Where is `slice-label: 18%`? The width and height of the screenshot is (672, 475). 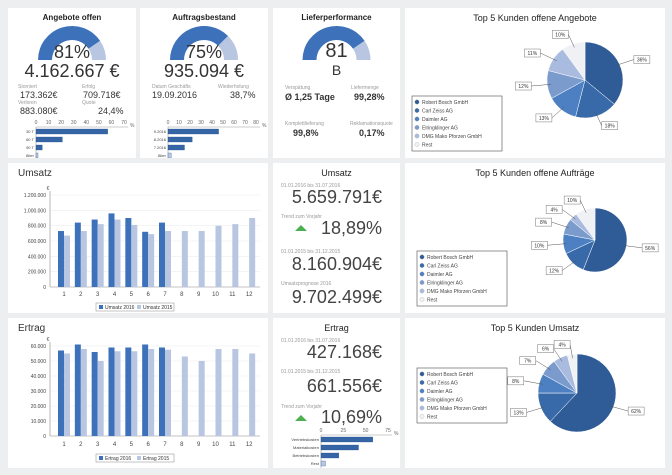
slice-label: 18% is located at coordinates (610, 127).